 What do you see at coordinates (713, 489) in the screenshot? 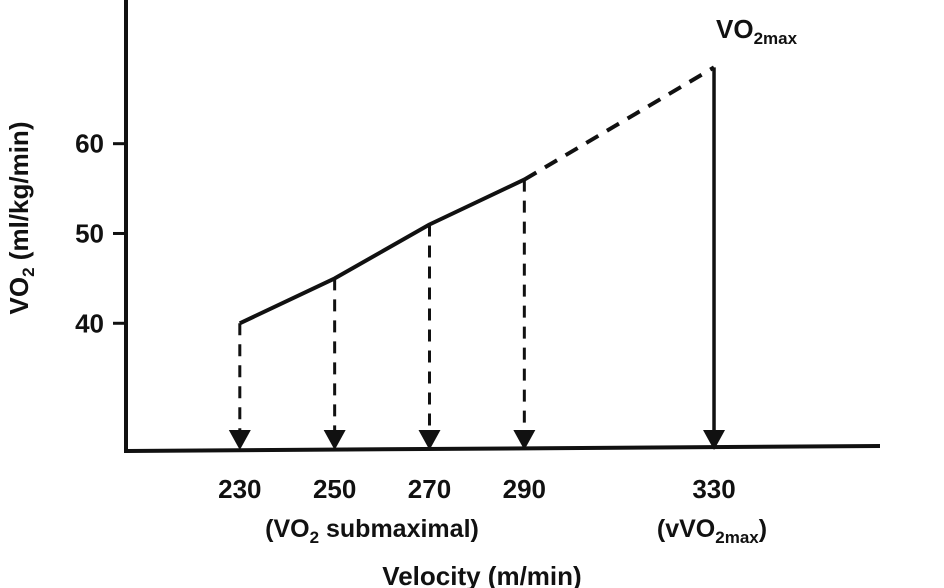
I see `x-tick-label-330: 330` at bounding box center [713, 489].